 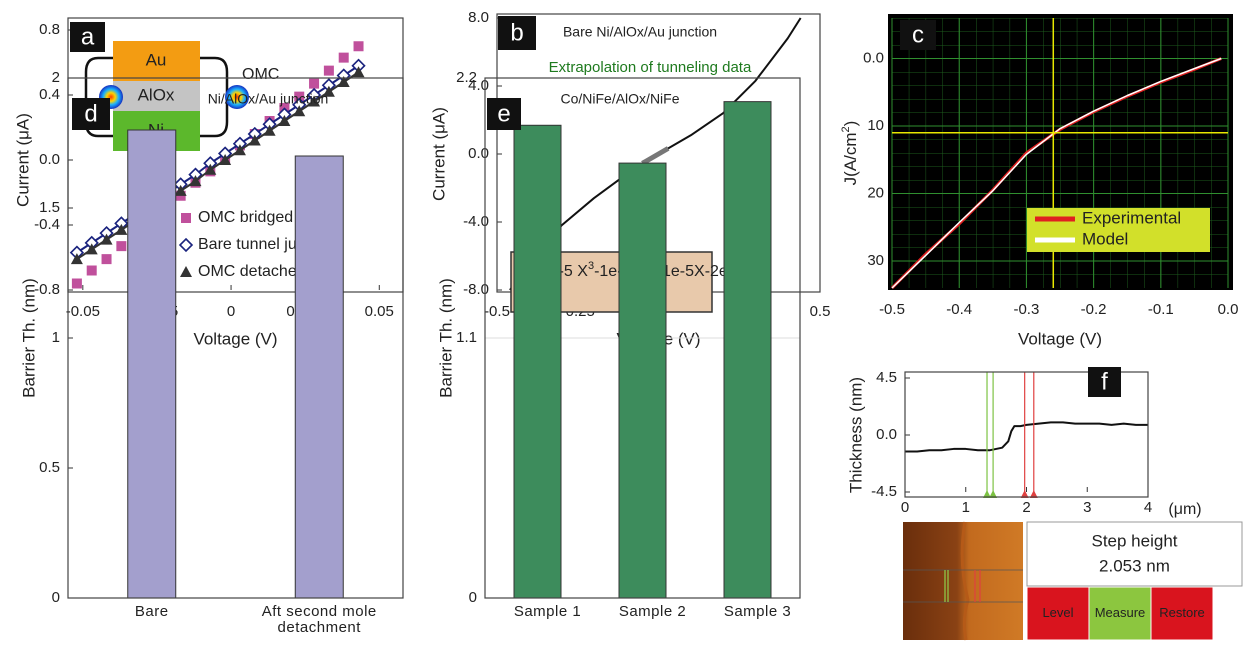 What do you see at coordinates (49, 207) in the screenshot?
I see `y-tick-label: 1.5` at bounding box center [49, 207].